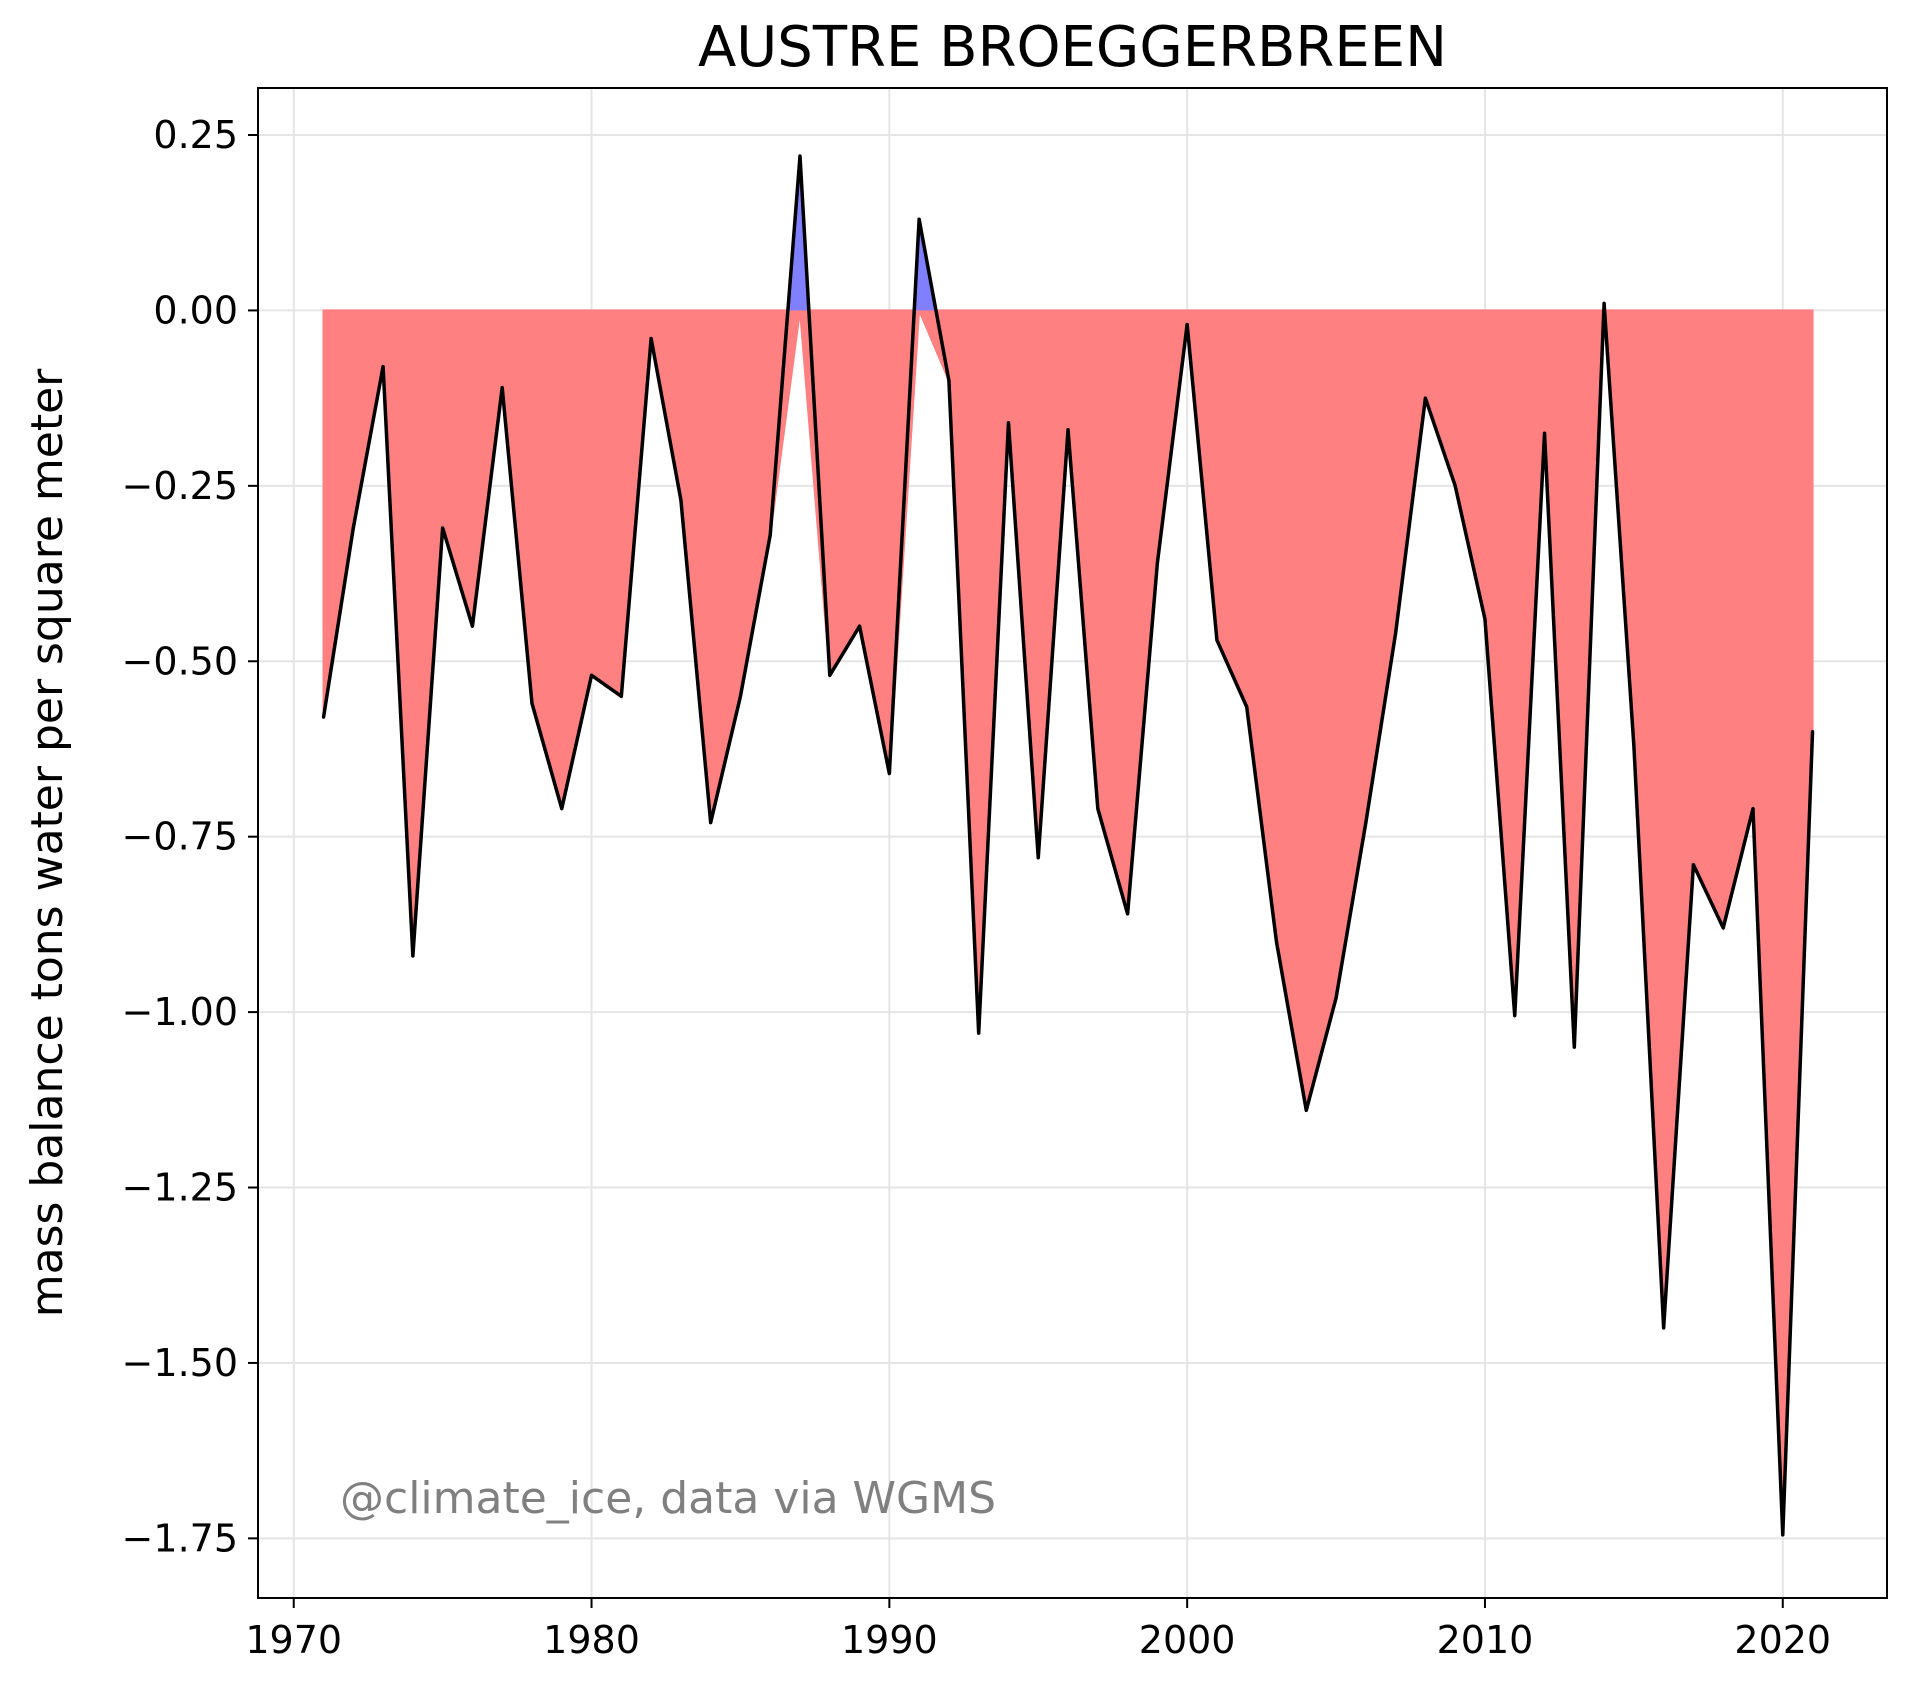 This screenshot has width=1905, height=1684. What do you see at coordinates (1485, 1640) in the screenshot?
I see `x-tick-label: 2010` at bounding box center [1485, 1640].